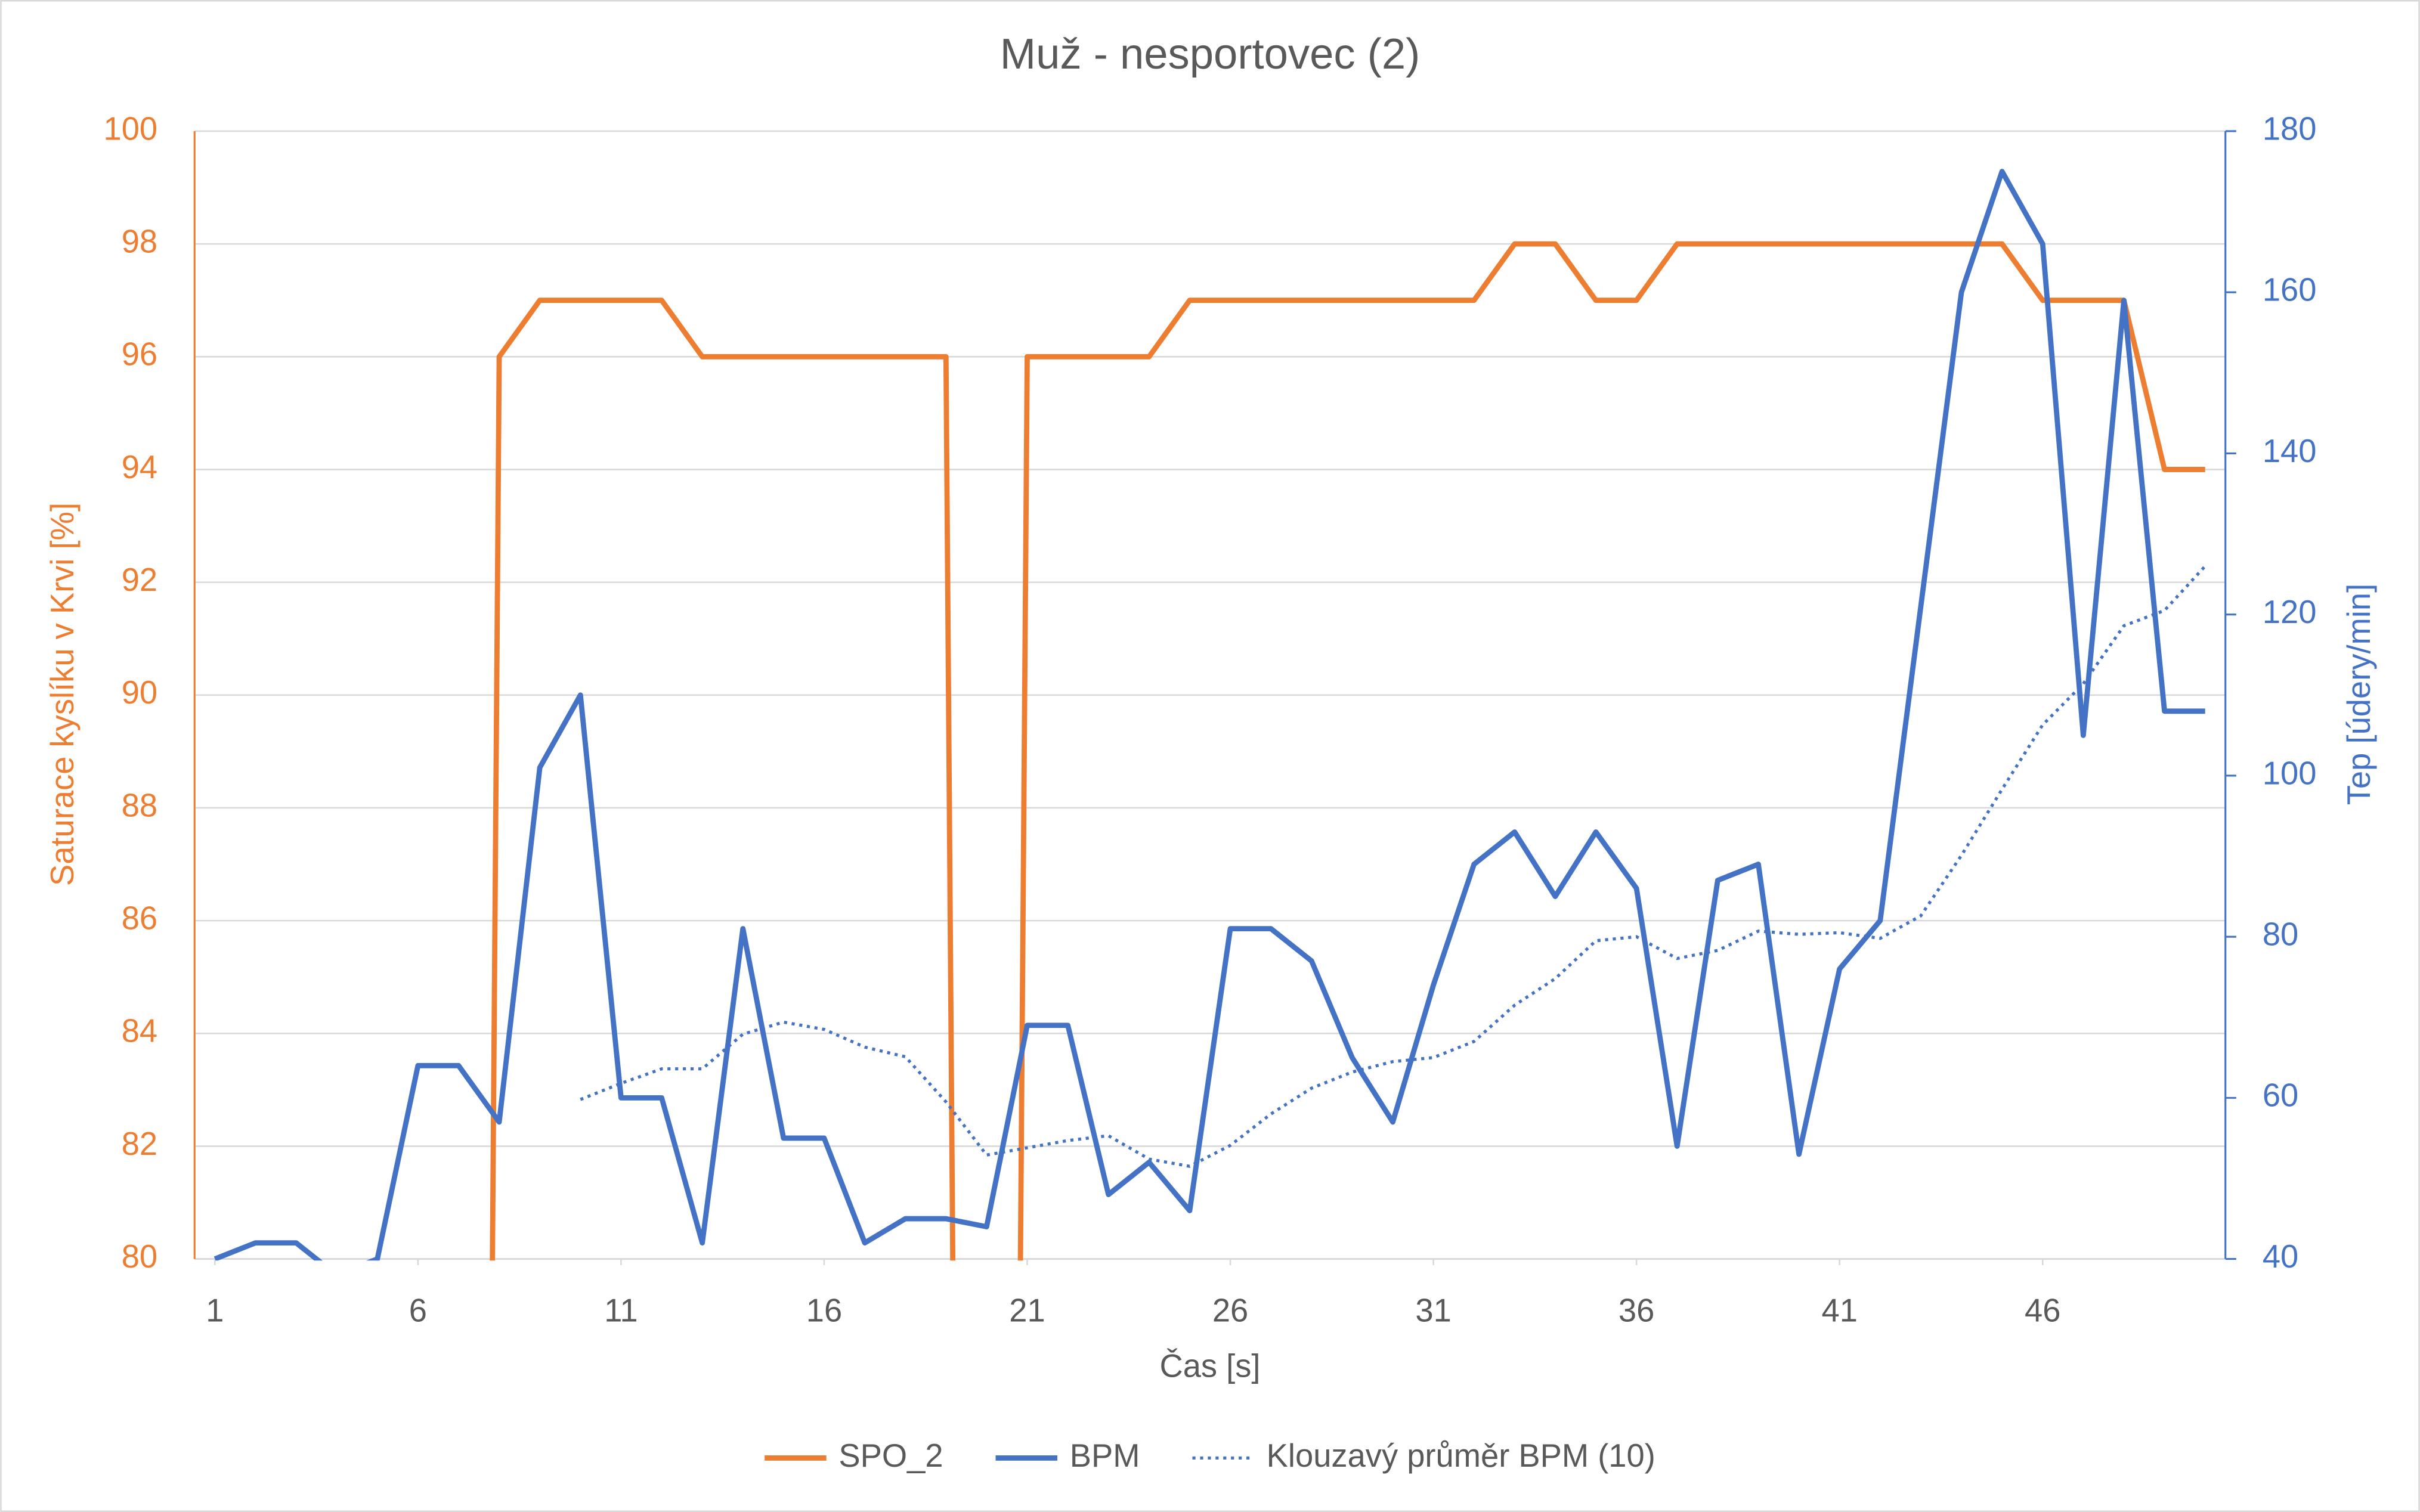  Describe the element at coordinates (621, 1311) in the screenshot. I see `x-tick-label: 11` at that location.